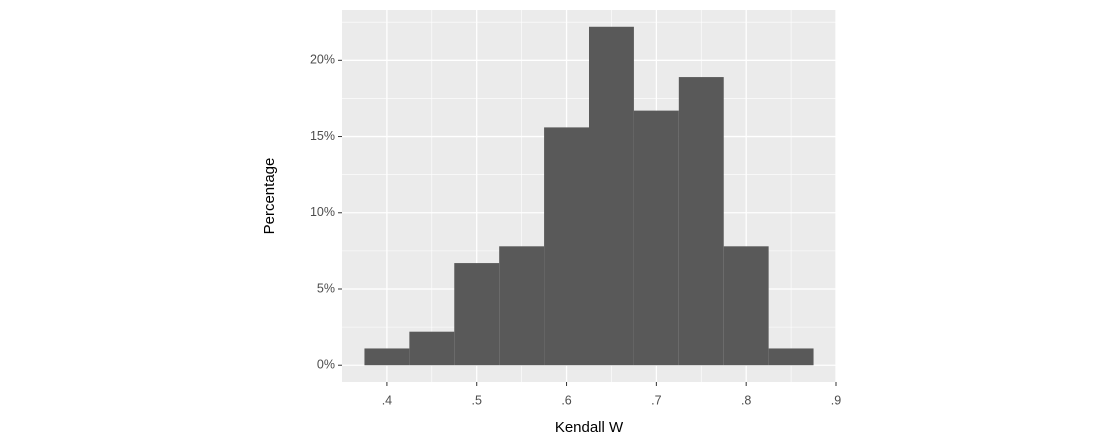 The height and width of the screenshot is (440, 1100). Describe the element at coordinates (836, 400) in the screenshot. I see `x-tick-label: .9` at that location.